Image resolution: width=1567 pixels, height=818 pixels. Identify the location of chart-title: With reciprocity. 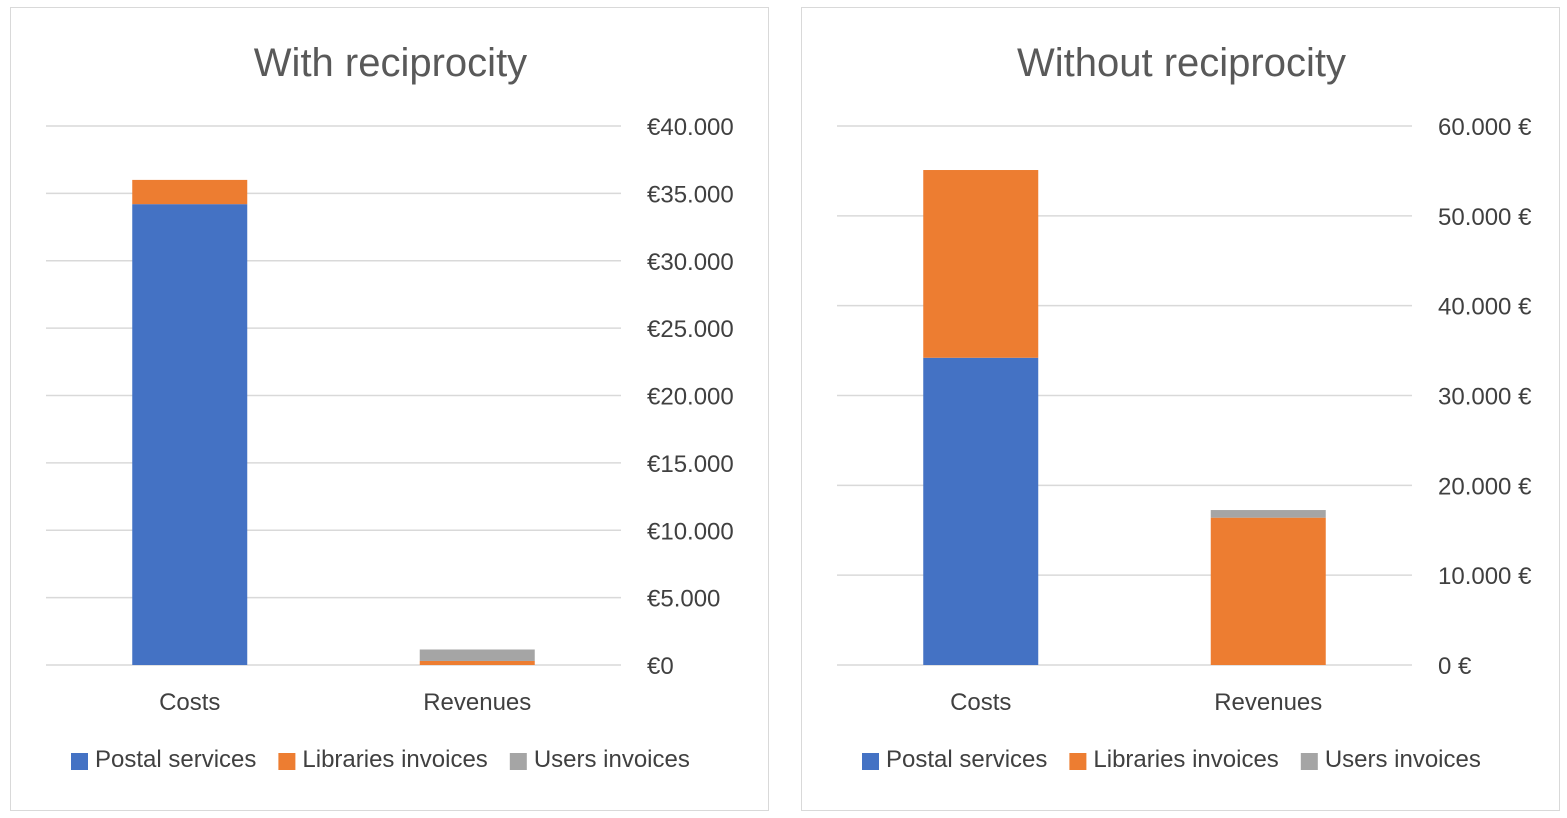
(390, 63).